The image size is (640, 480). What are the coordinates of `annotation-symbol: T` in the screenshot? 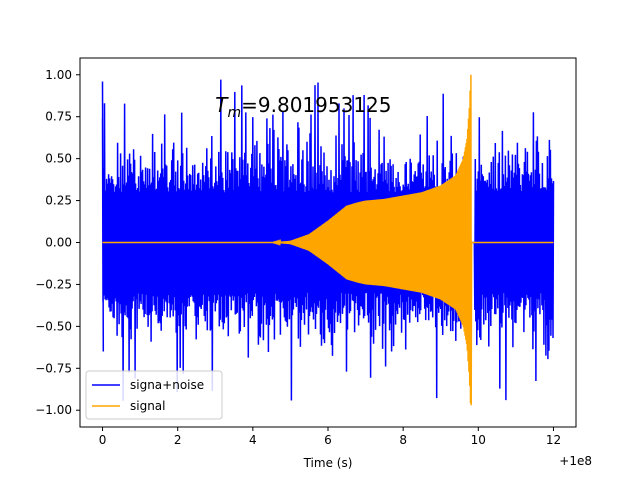 It's located at (222, 105).